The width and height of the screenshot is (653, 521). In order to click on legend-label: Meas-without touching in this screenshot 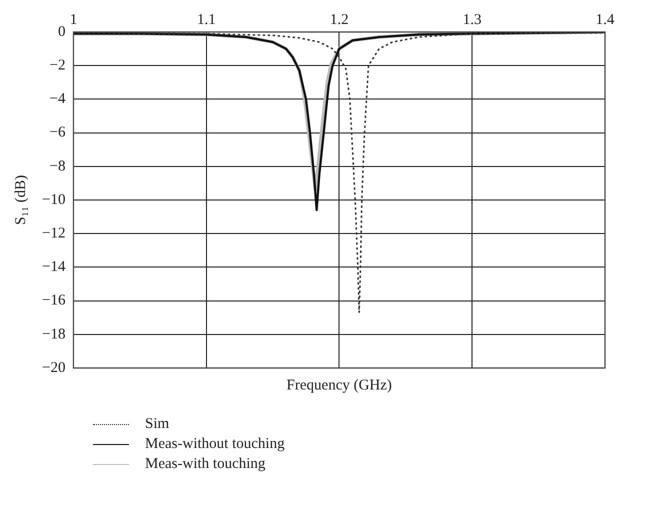, I will do `click(215, 444)`.